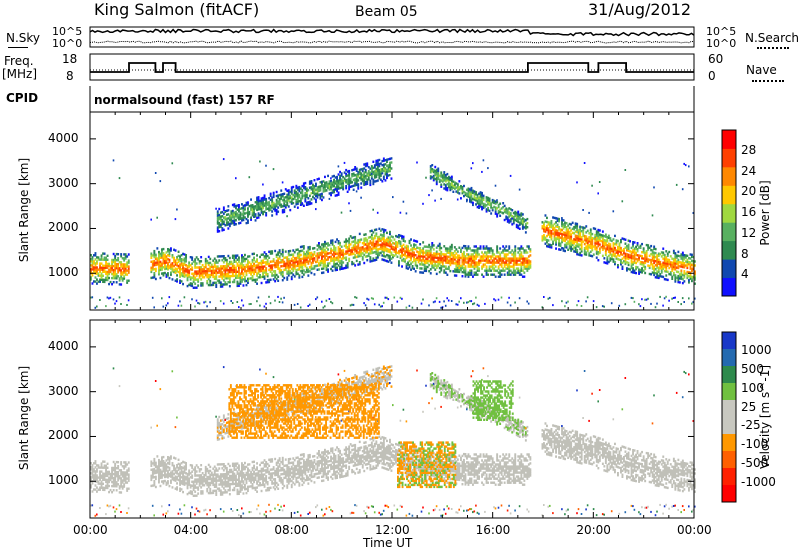 This screenshot has height=554, width=800. What do you see at coordinates (63, 390) in the screenshot?
I see `velocity-y-tick-label: 3000` at bounding box center [63, 390].